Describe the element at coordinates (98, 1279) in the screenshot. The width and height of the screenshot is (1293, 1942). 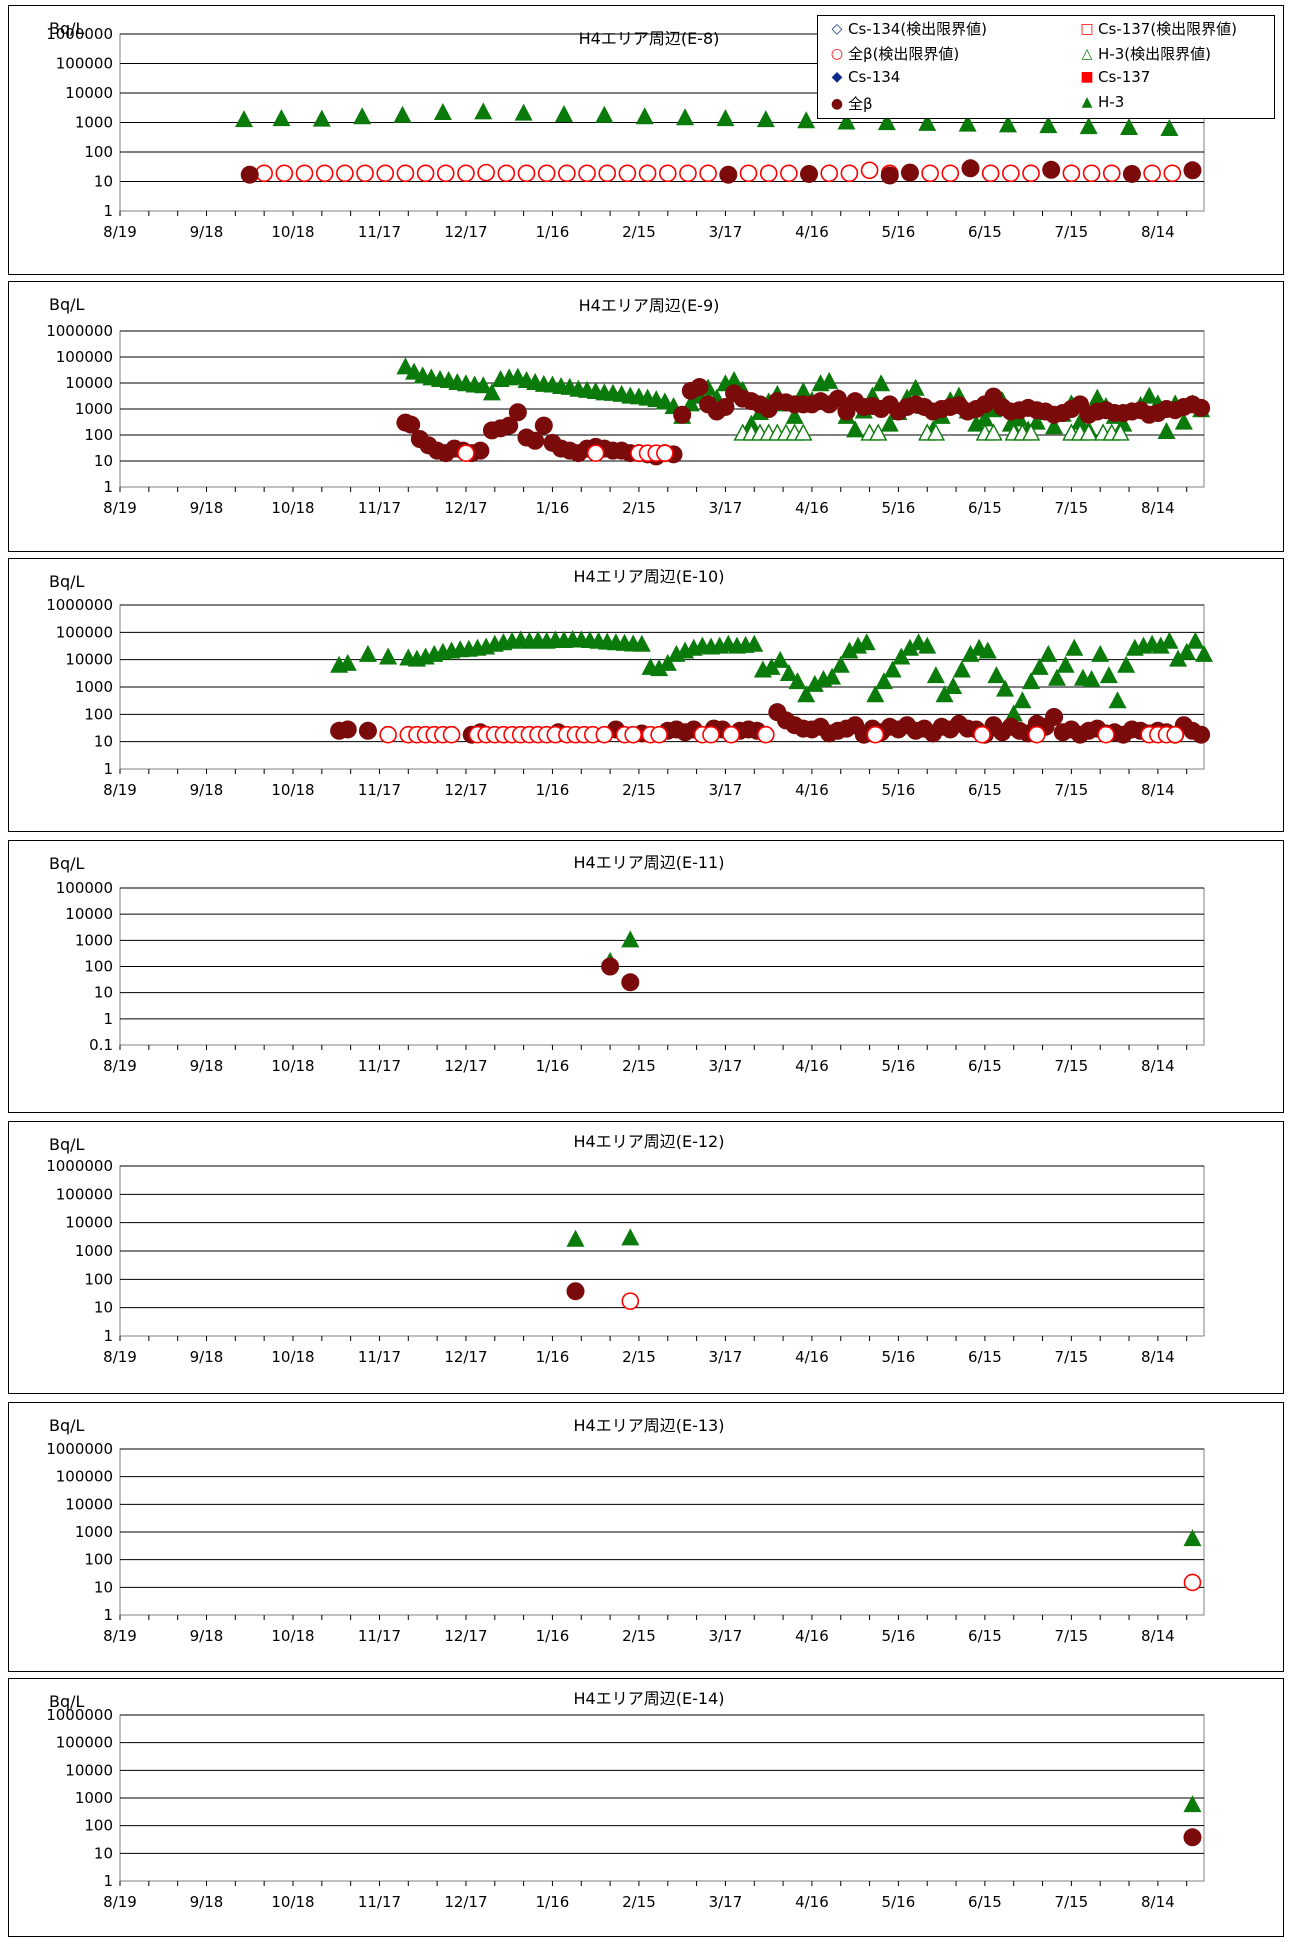
I see `y-tick-label: 100` at that location.